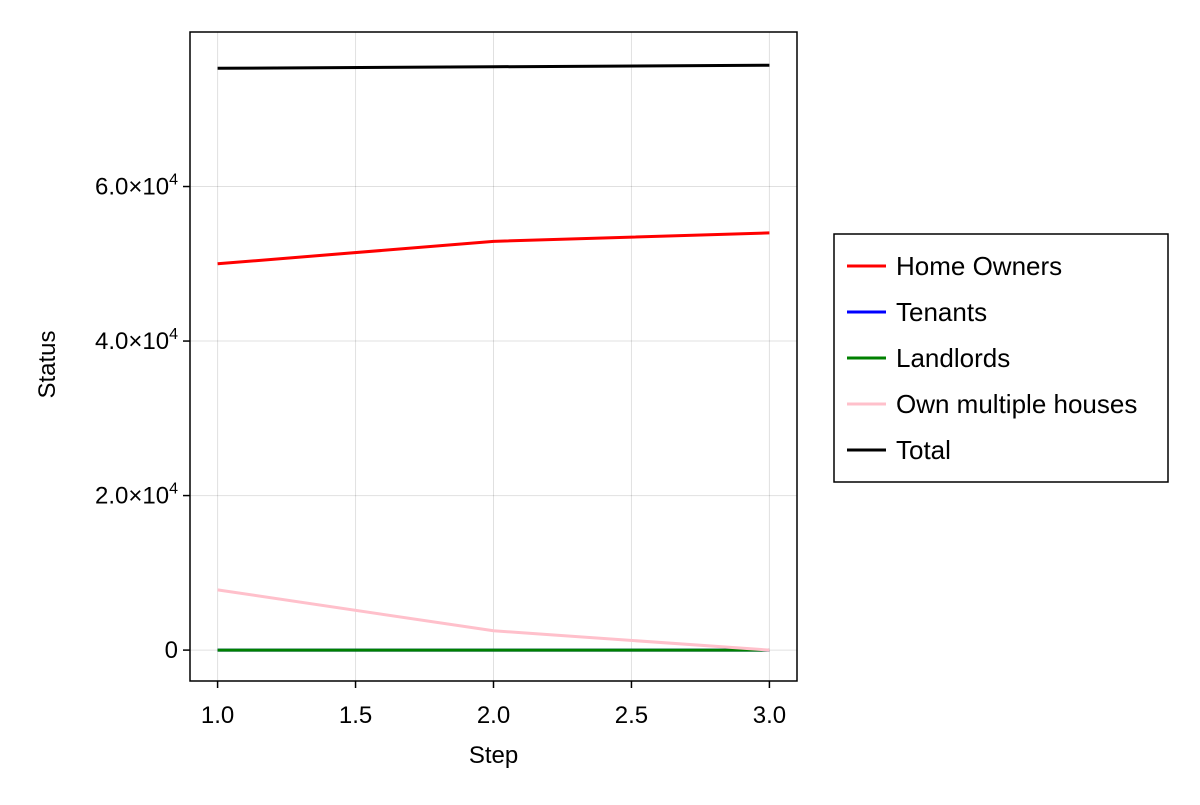 This screenshot has width=1200, height=805. What do you see at coordinates (923, 450) in the screenshot?
I see `legend-label-total: Total` at bounding box center [923, 450].